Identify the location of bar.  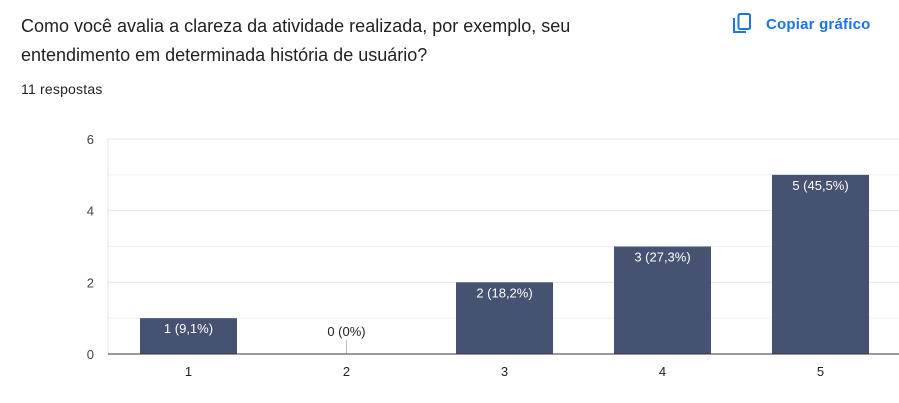
(820, 264).